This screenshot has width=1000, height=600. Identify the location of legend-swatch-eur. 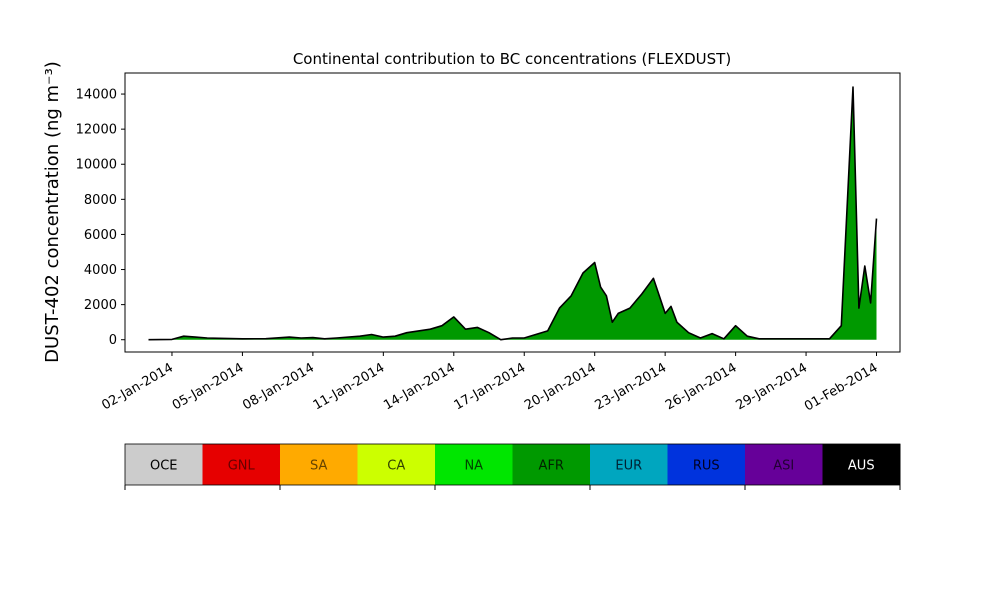
(629, 464).